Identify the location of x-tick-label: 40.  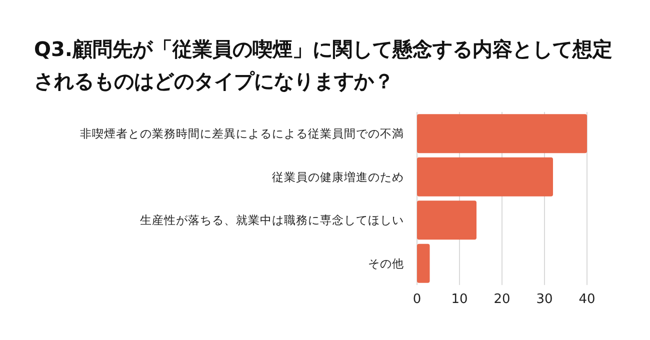
(587, 299).